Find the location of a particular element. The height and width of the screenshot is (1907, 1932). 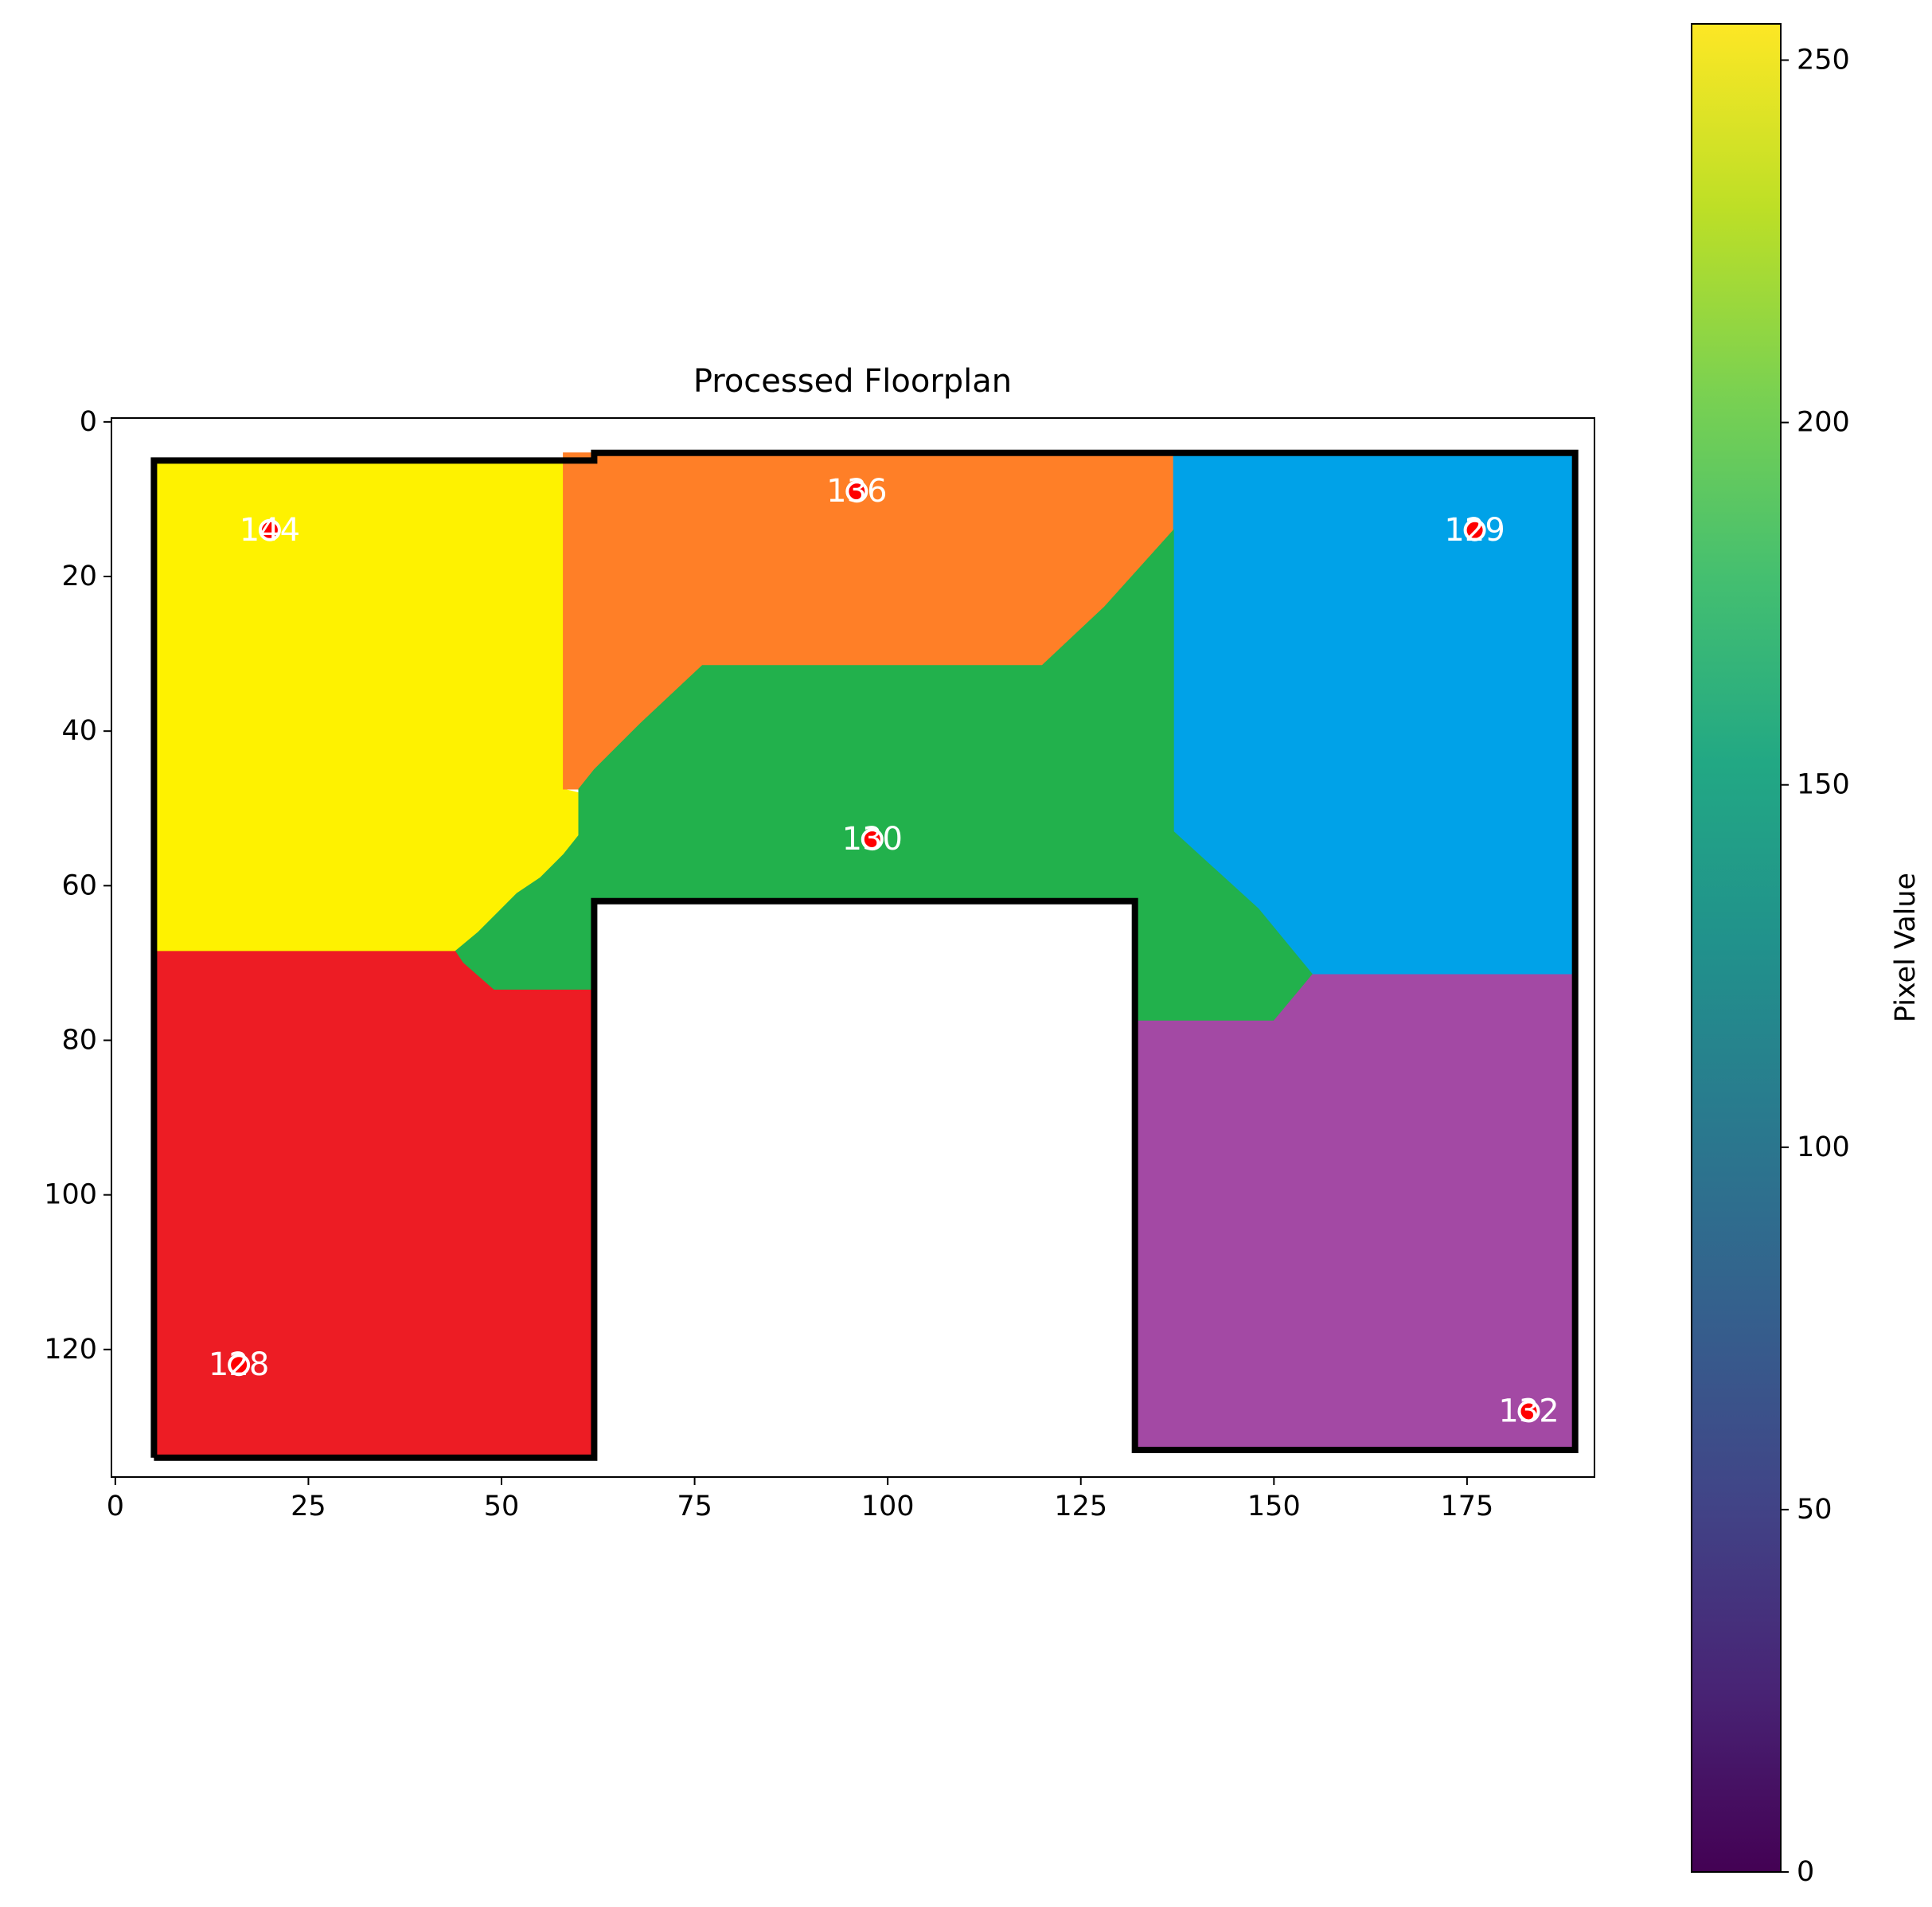

marker-label-132: 132 is located at coordinates (1528, 1411).